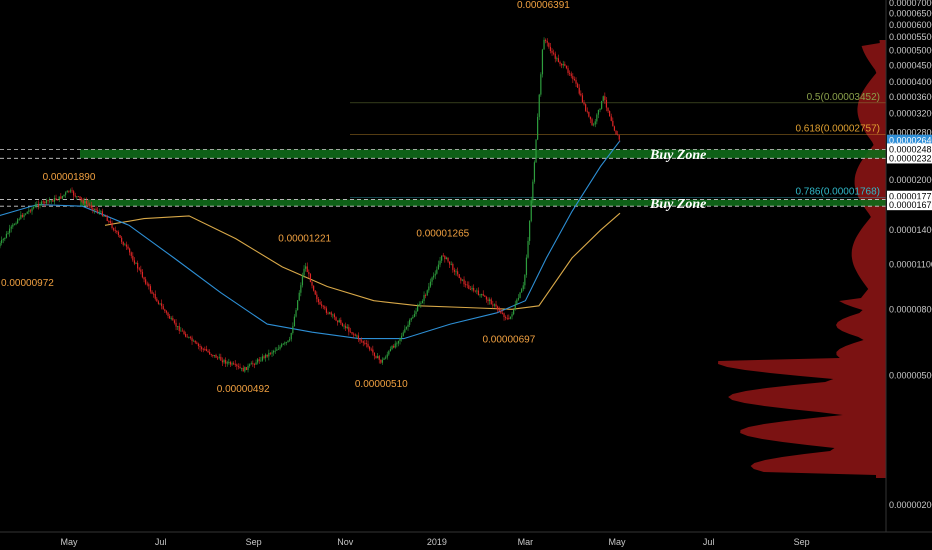 The image size is (932, 550). I want to click on y-tick-label: 0.00006000, so click(910, 25).